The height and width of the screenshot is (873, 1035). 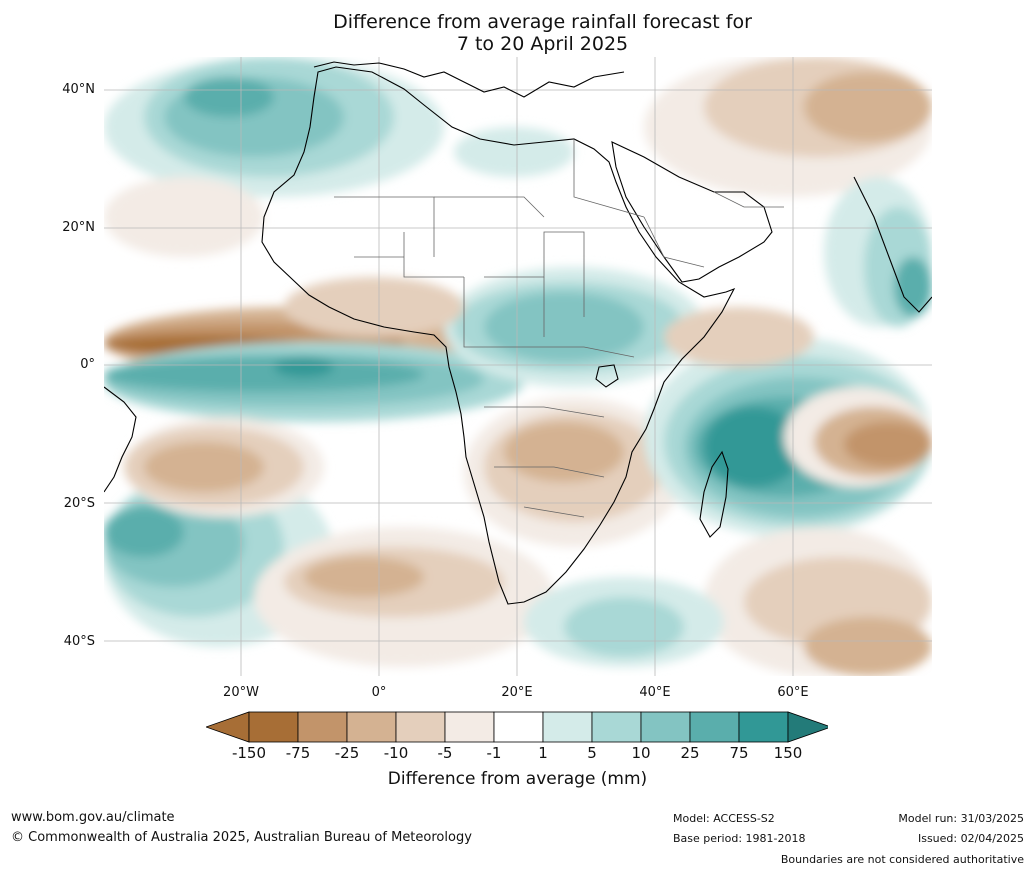 What do you see at coordinates (517, 692) in the screenshot?
I see `lon-label-20e: 20°E` at bounding box center [517, 692].